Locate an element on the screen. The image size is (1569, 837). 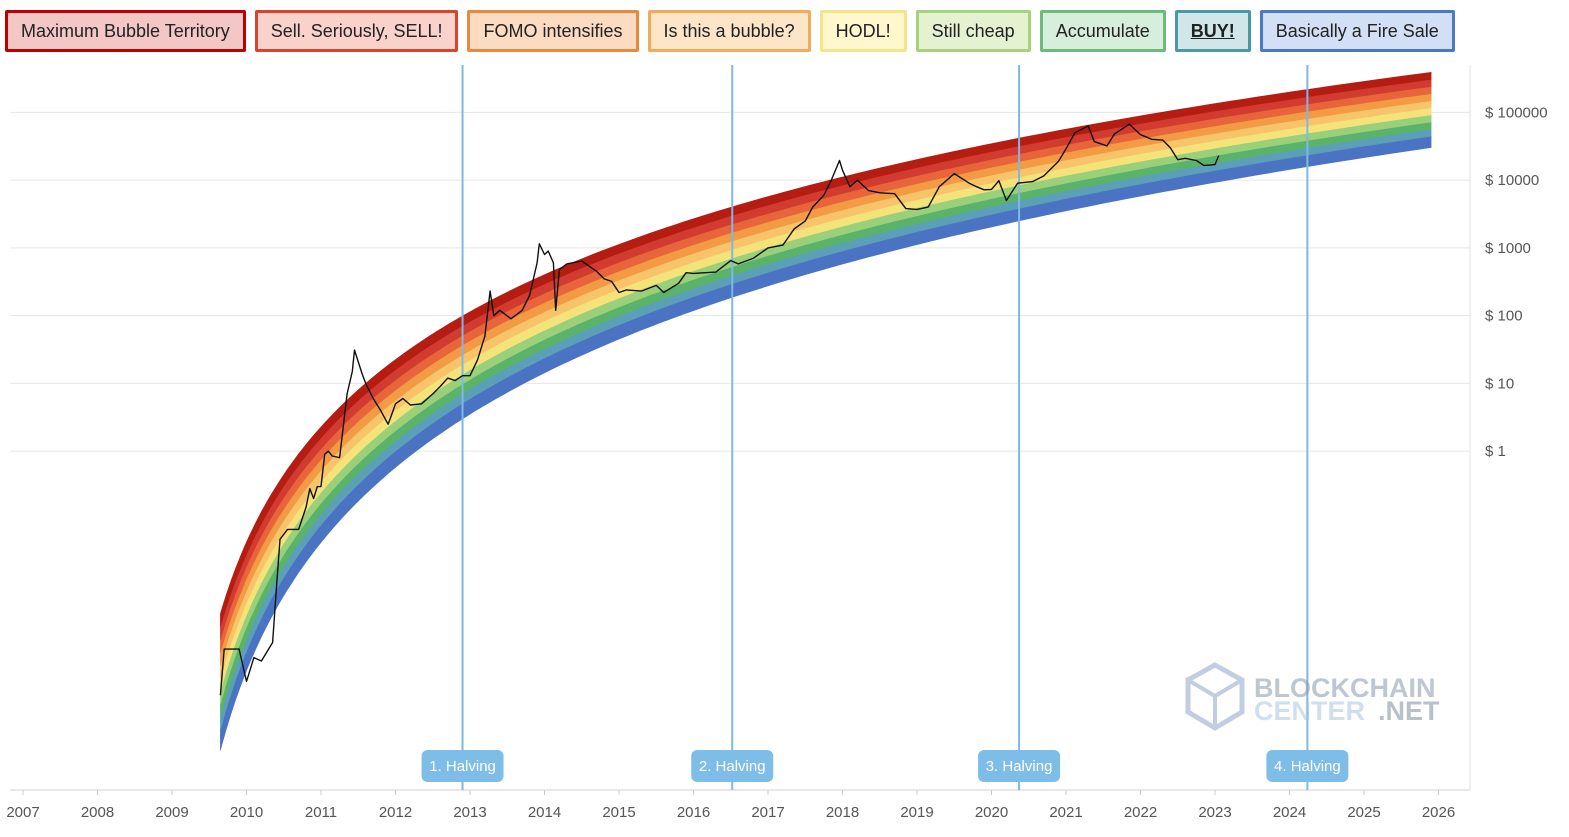
y-tick-label-0: $ 1 is located at coordinates (1495, 451).